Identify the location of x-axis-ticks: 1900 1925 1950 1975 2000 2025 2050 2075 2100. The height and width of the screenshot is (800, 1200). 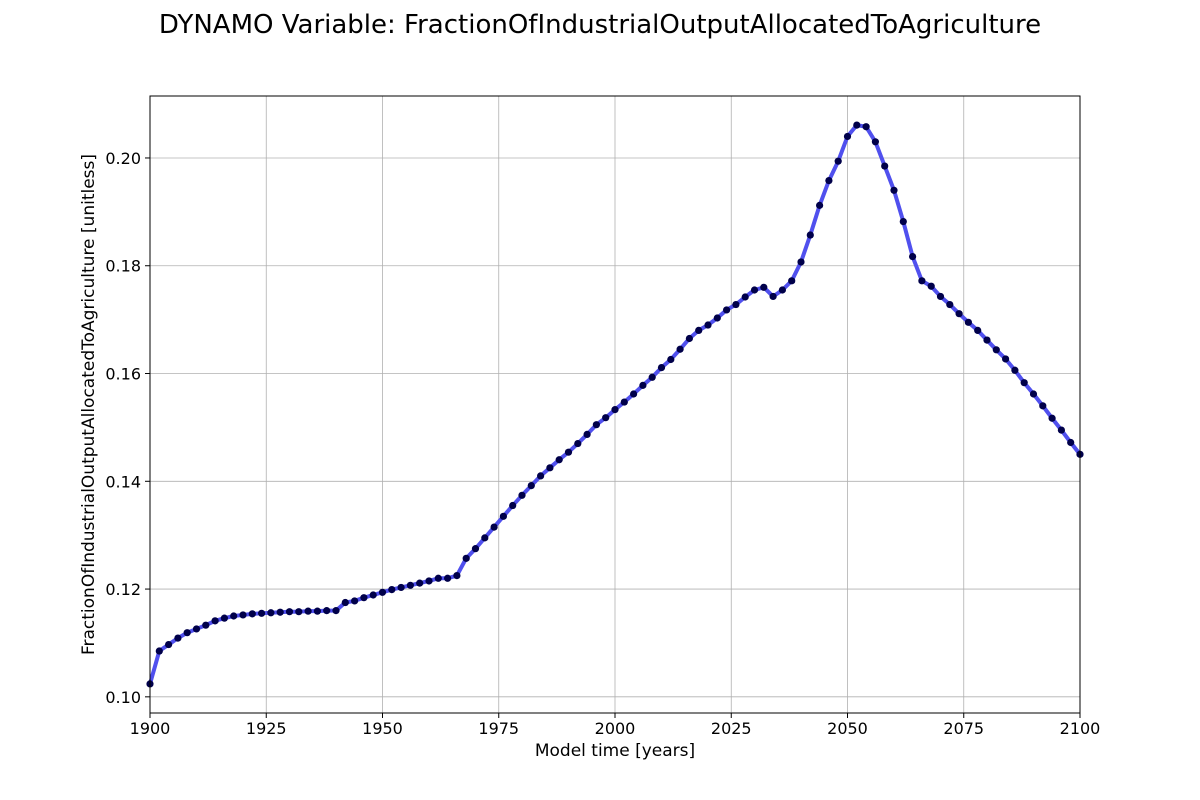
(615, 725).